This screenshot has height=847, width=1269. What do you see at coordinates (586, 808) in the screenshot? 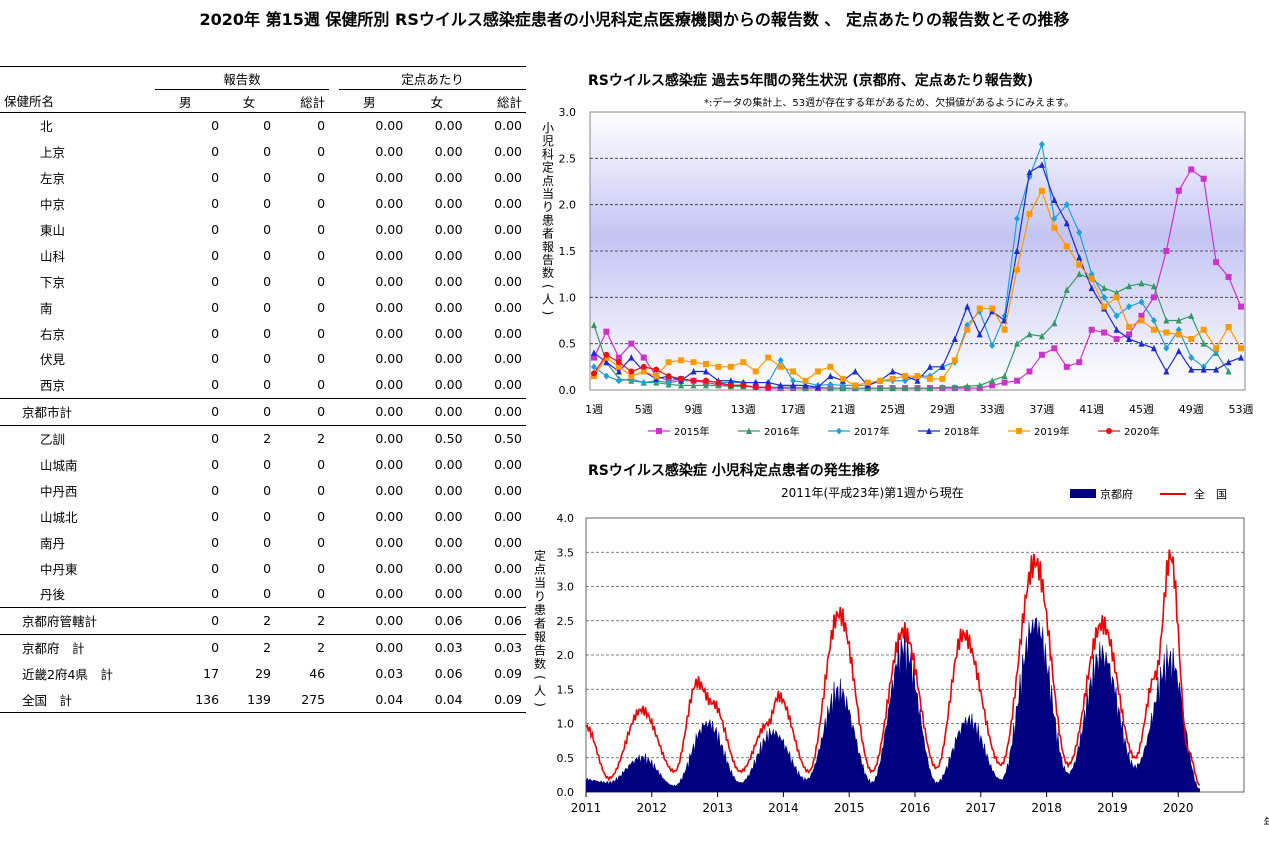
I see `chart2-xtick-label: 2011` at bounding box center [586, 808].